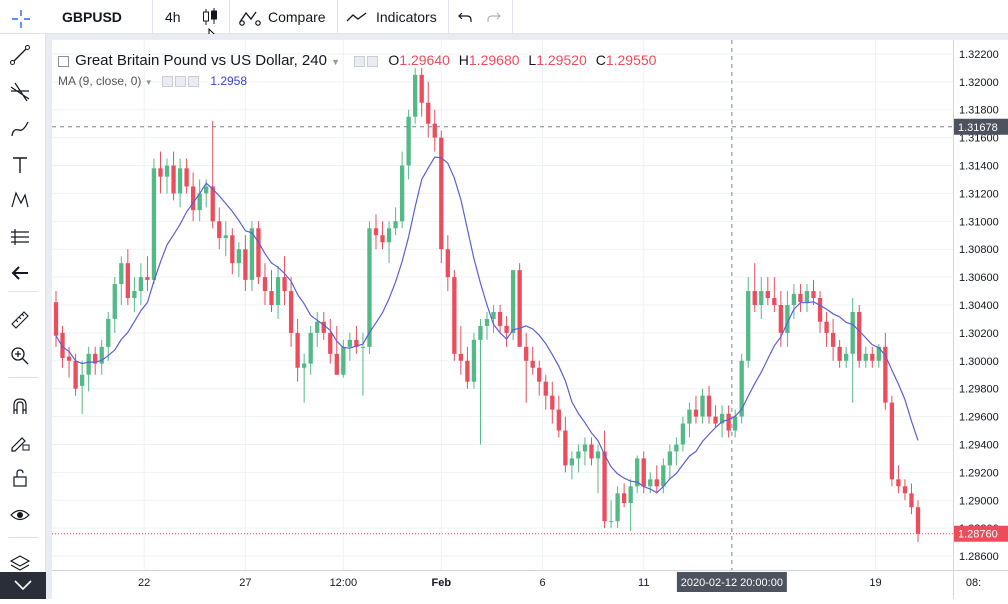 This screenshot has height=604, width=1008. What do you see at coordinates (373, 61) in the screenshot?
I see `series-visibility-button` at bounding box center [373, 61].